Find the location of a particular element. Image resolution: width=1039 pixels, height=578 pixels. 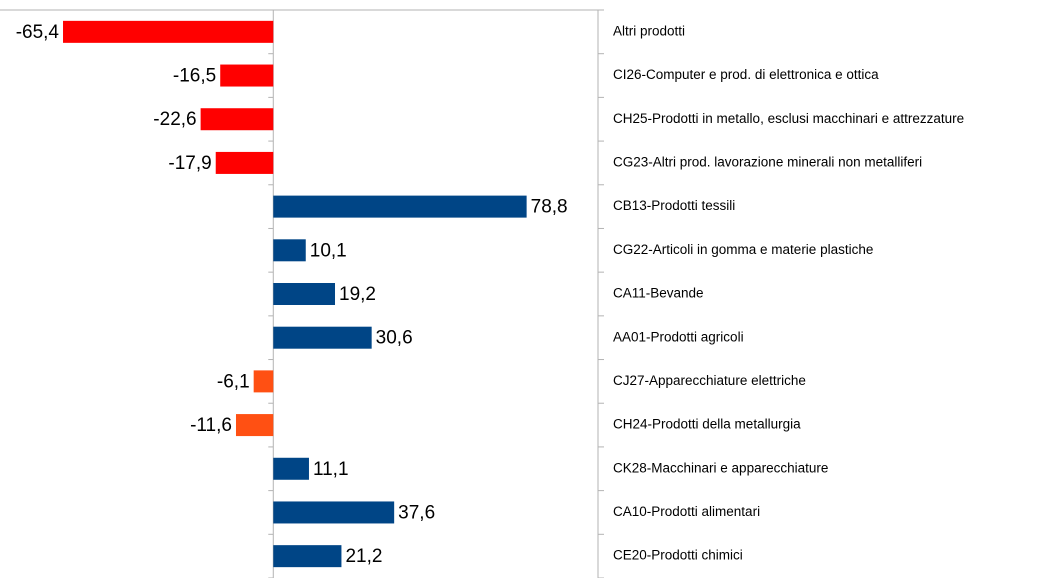

value-label: 11,1 is located at coordinates (331, 469).